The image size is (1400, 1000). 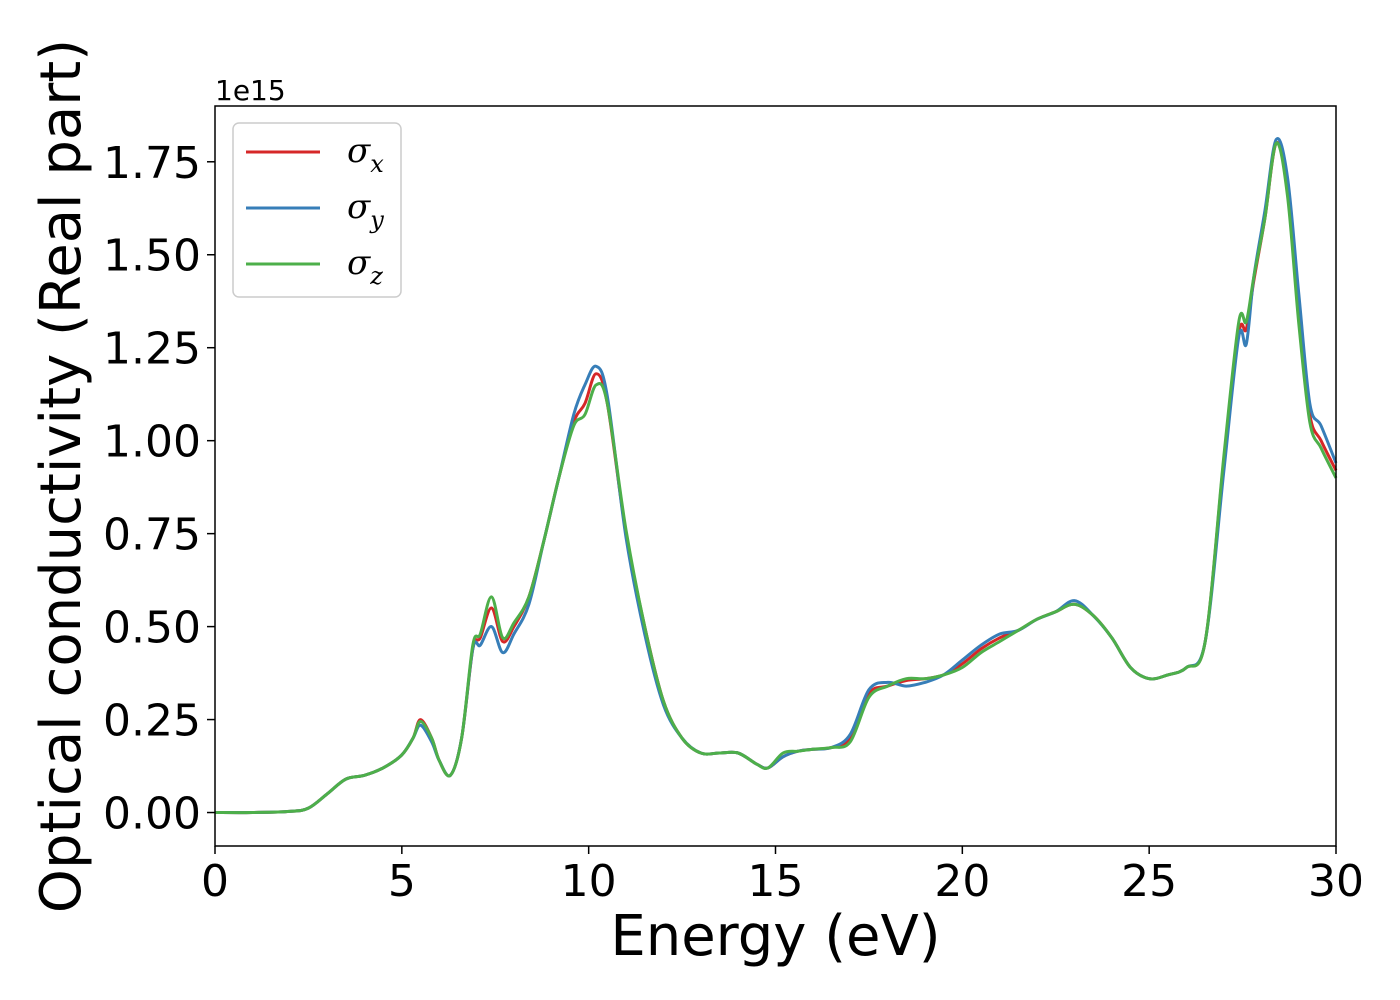 I want to click on x-tick-label: 25, so click(x=1149, y=881).